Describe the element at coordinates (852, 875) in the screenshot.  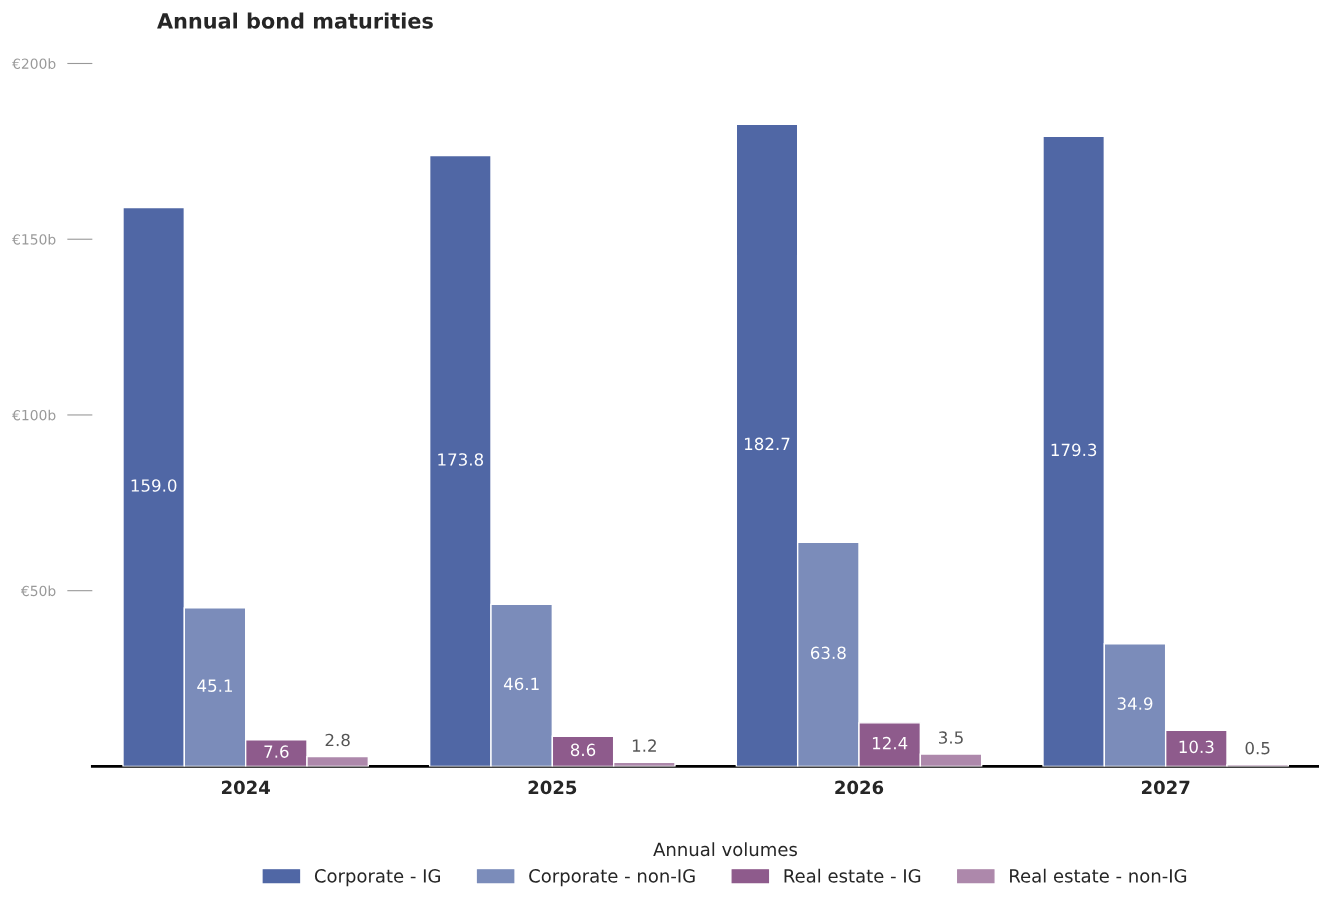
I see `legend-label: Real estate - IG` at that location.